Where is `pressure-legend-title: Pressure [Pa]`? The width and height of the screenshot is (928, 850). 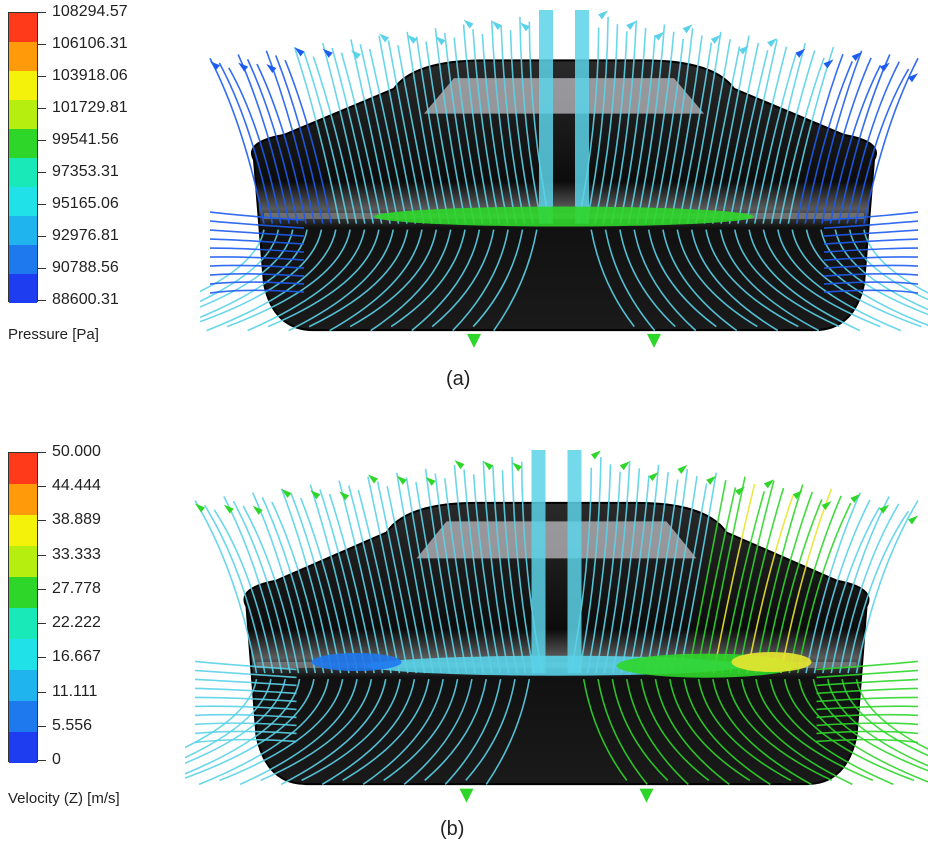
pressure-legend-title: Pressure [Pa] is located at coordinates (53, 334).